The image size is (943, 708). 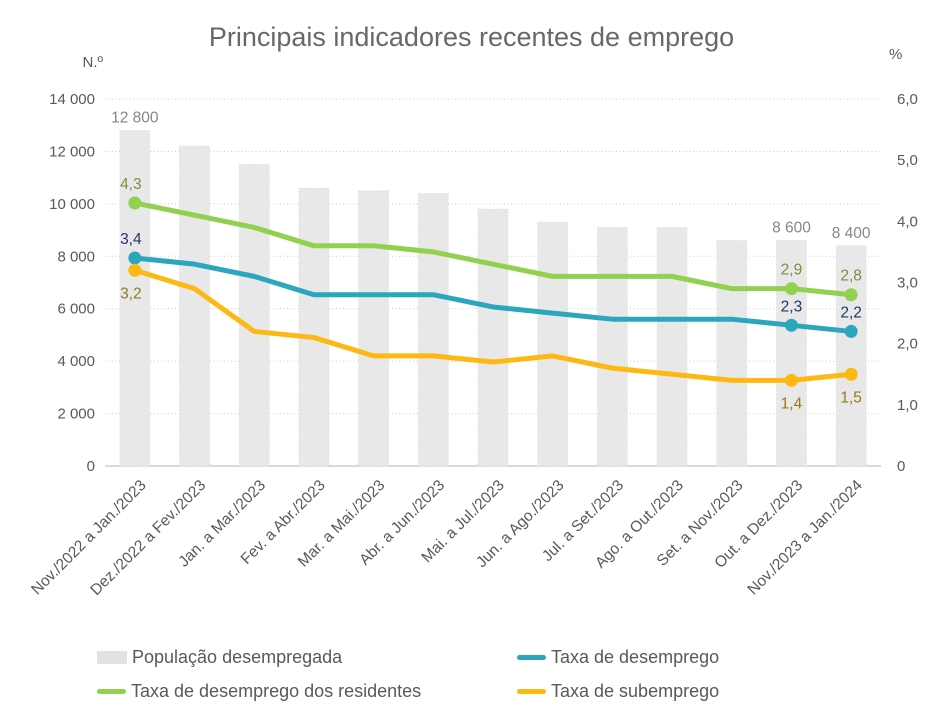 I want to click on line-value-label: 1,4, so click(x=792, y=403).